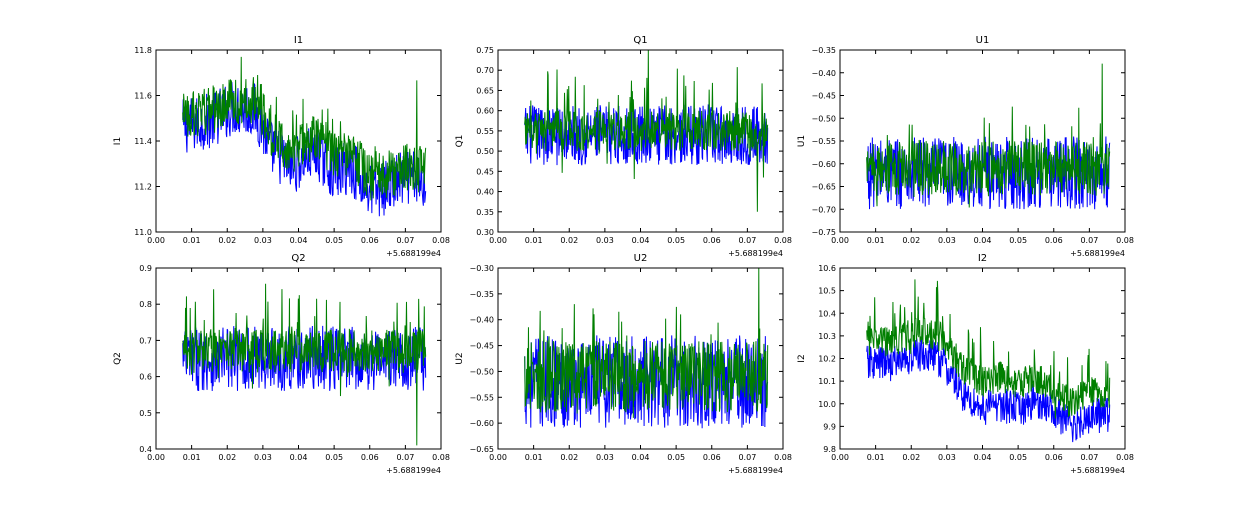  Describe the element at coordinates (485, 131) in the screenshot. I see `y-tick-label: 0.55` at that location.